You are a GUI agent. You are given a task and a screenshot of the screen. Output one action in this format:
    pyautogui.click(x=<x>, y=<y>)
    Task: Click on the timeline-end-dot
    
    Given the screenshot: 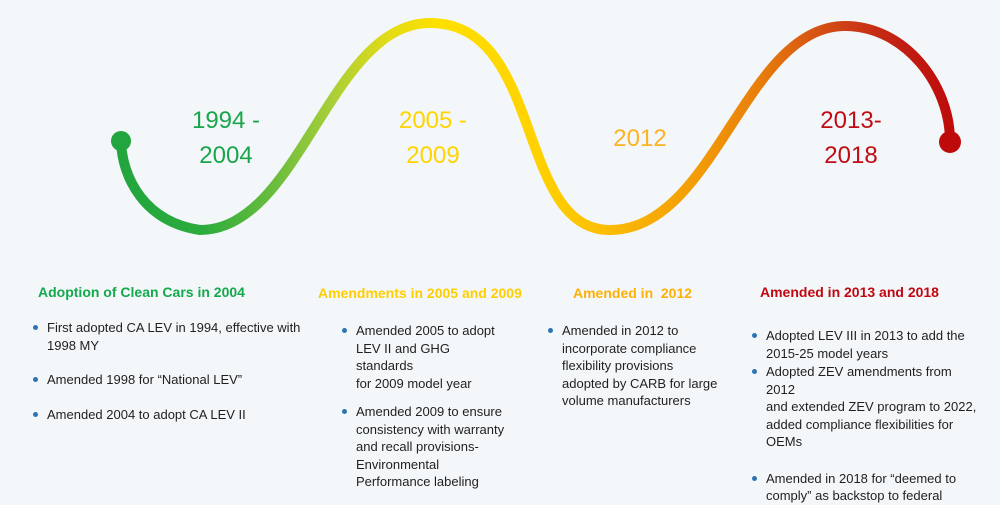 What is the action you would take?
    pyautogui.click(x=950, y=142)
    